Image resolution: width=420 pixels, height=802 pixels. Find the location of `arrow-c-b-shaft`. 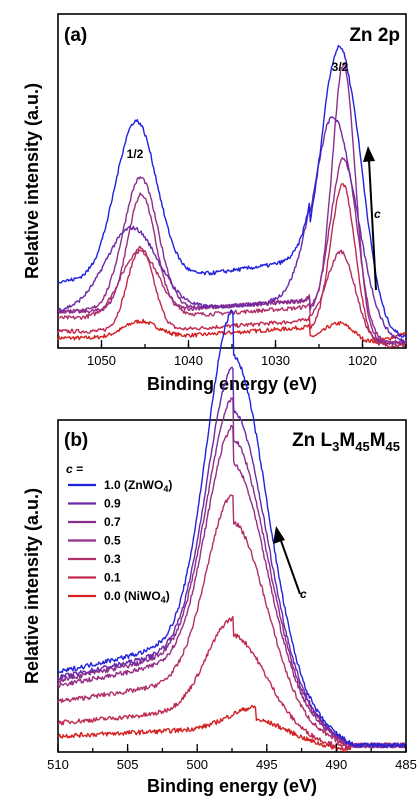

arrow-c-b-shaft is located at coordinates (290, 566).